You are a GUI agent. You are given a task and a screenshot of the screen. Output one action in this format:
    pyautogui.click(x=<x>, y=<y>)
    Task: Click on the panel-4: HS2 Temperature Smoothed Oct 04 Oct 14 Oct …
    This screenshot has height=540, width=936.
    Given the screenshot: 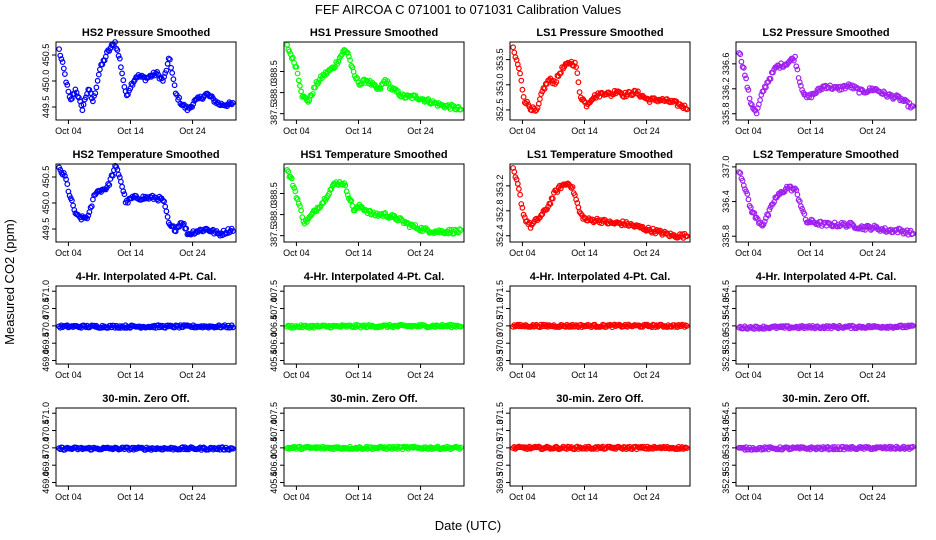 What is the action you would take?
    pyautogui.click(x=139, y=203)
    